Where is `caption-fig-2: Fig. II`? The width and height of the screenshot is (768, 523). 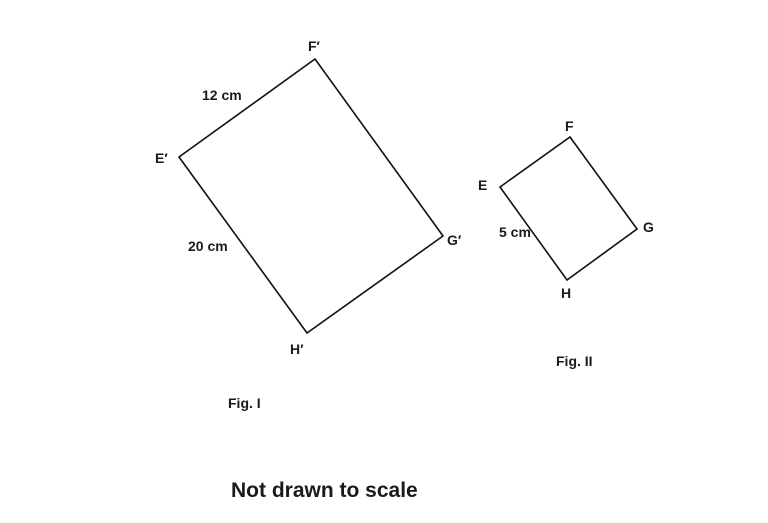 caption-fig-2: Fig. II is located at coordinates (574, 361).